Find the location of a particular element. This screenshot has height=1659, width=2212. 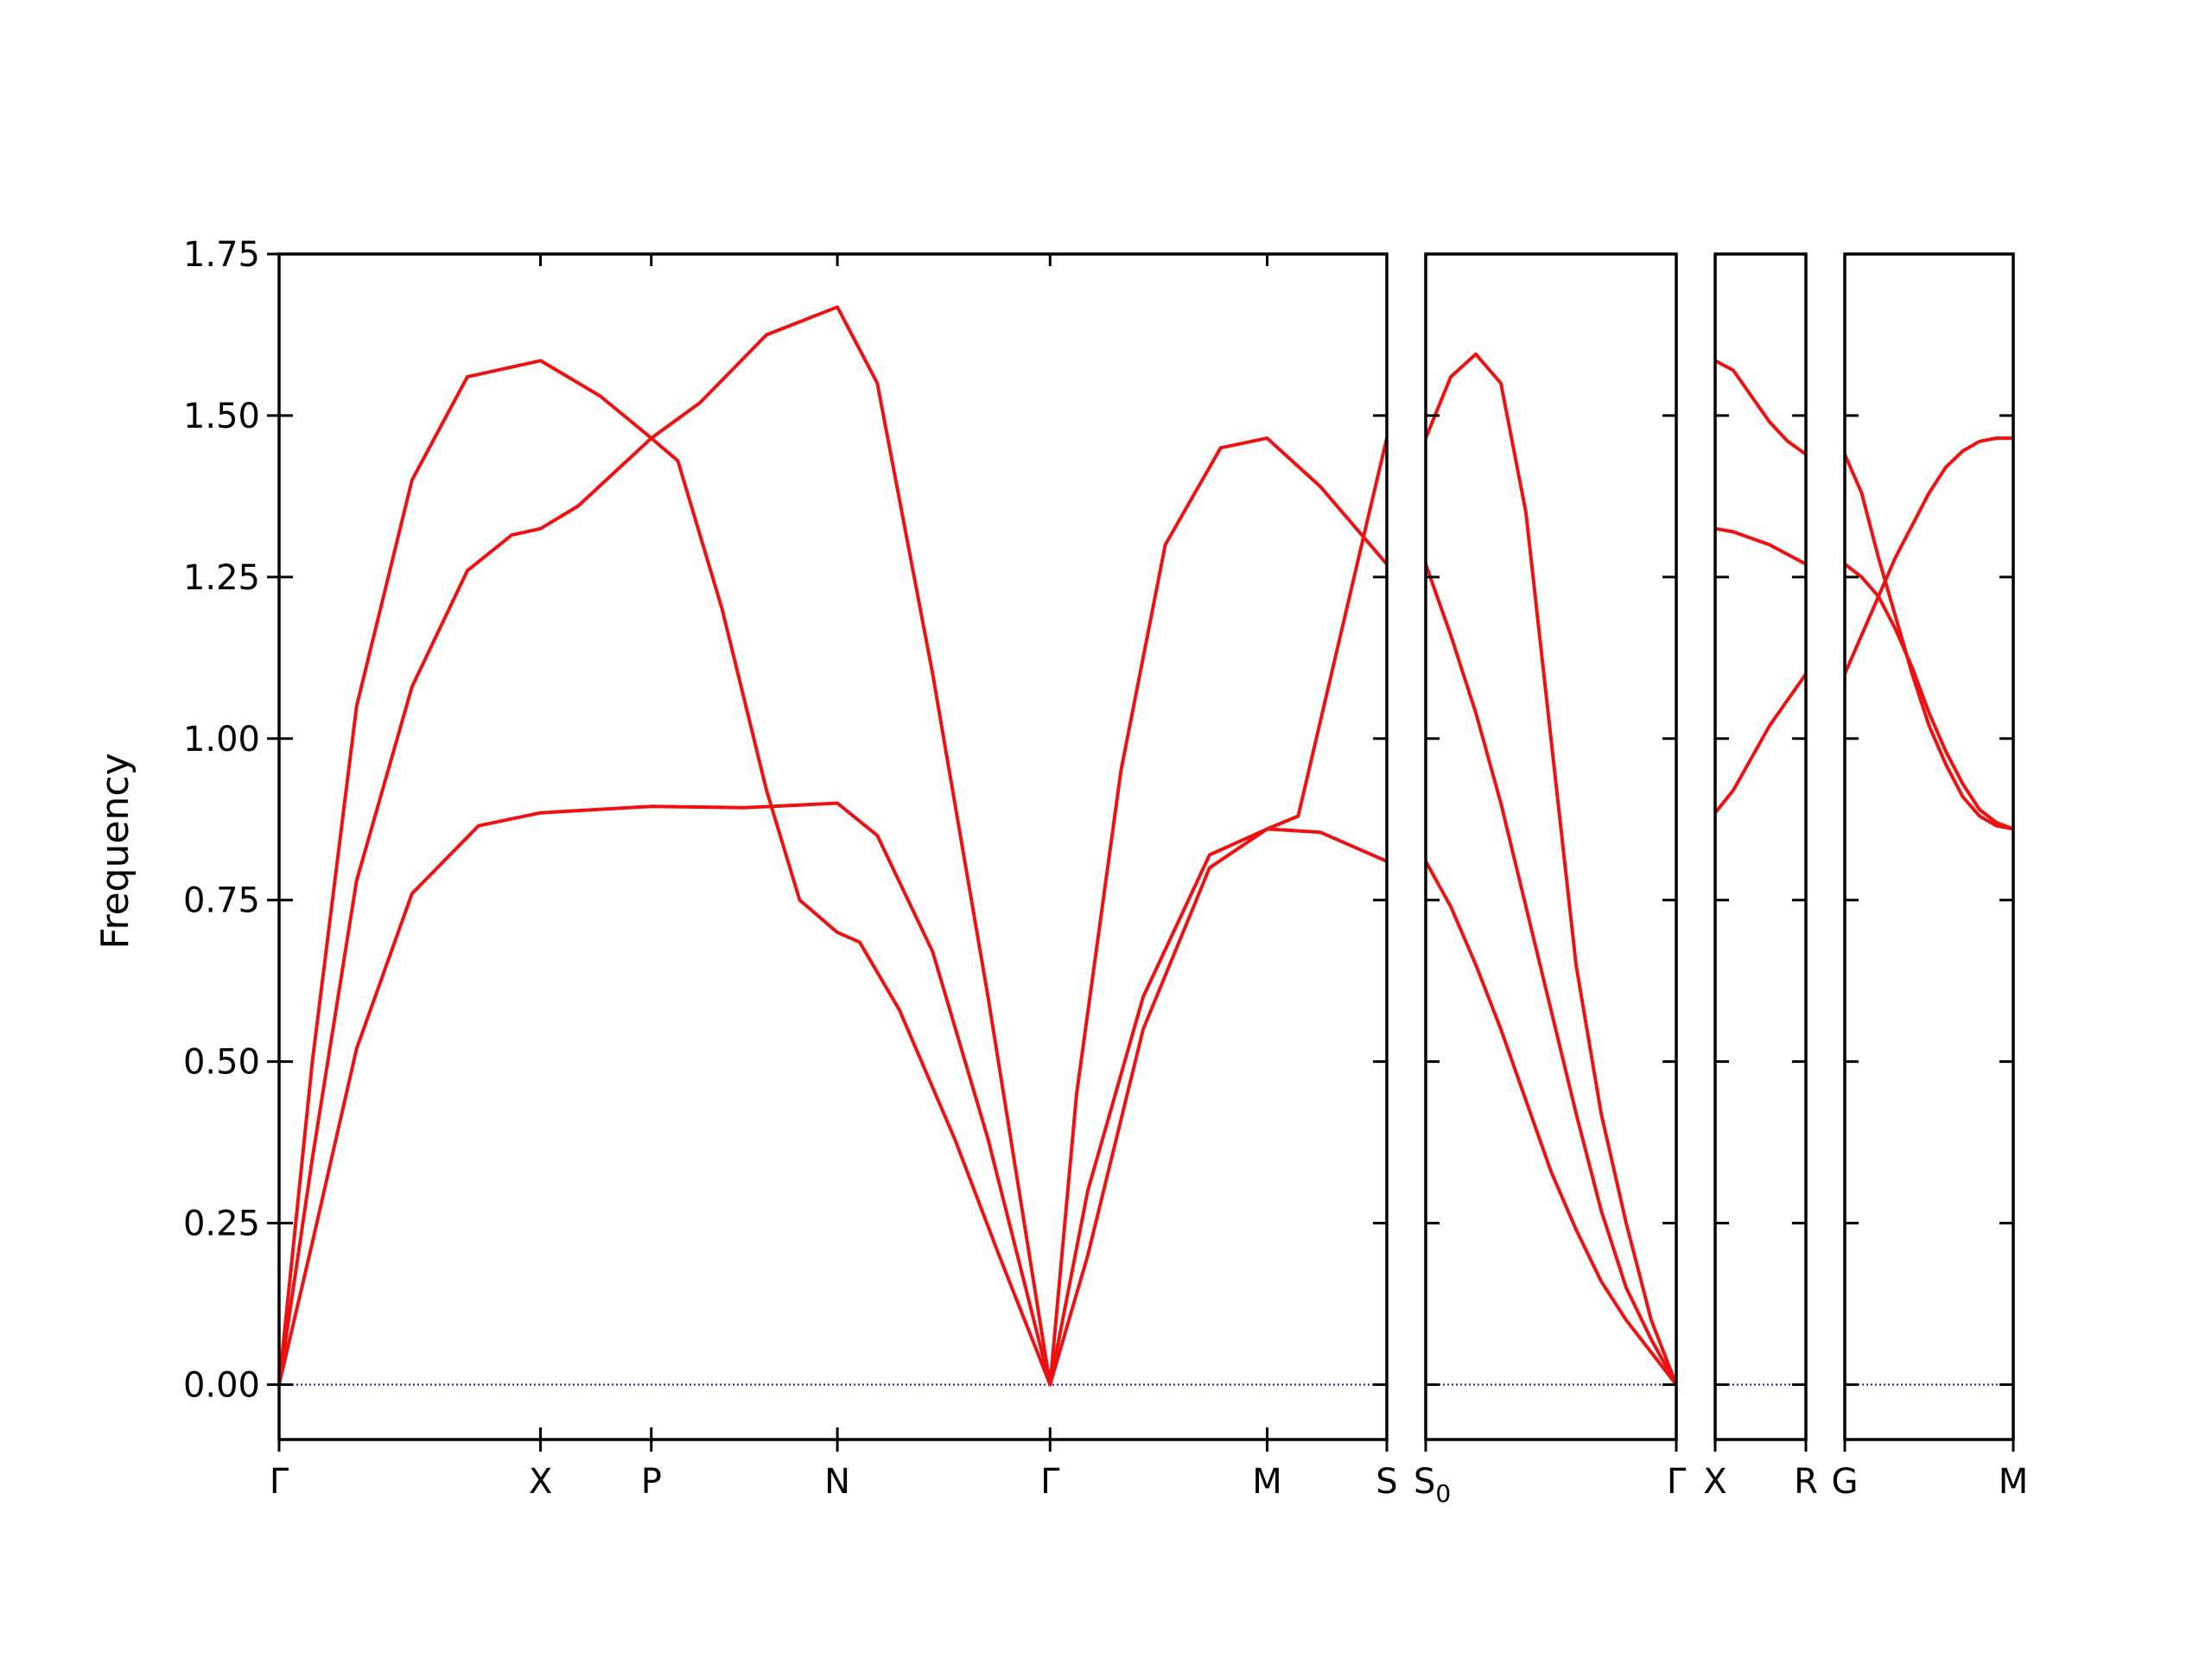

x-tick-label: G is located at coordinates (1846, 1482).